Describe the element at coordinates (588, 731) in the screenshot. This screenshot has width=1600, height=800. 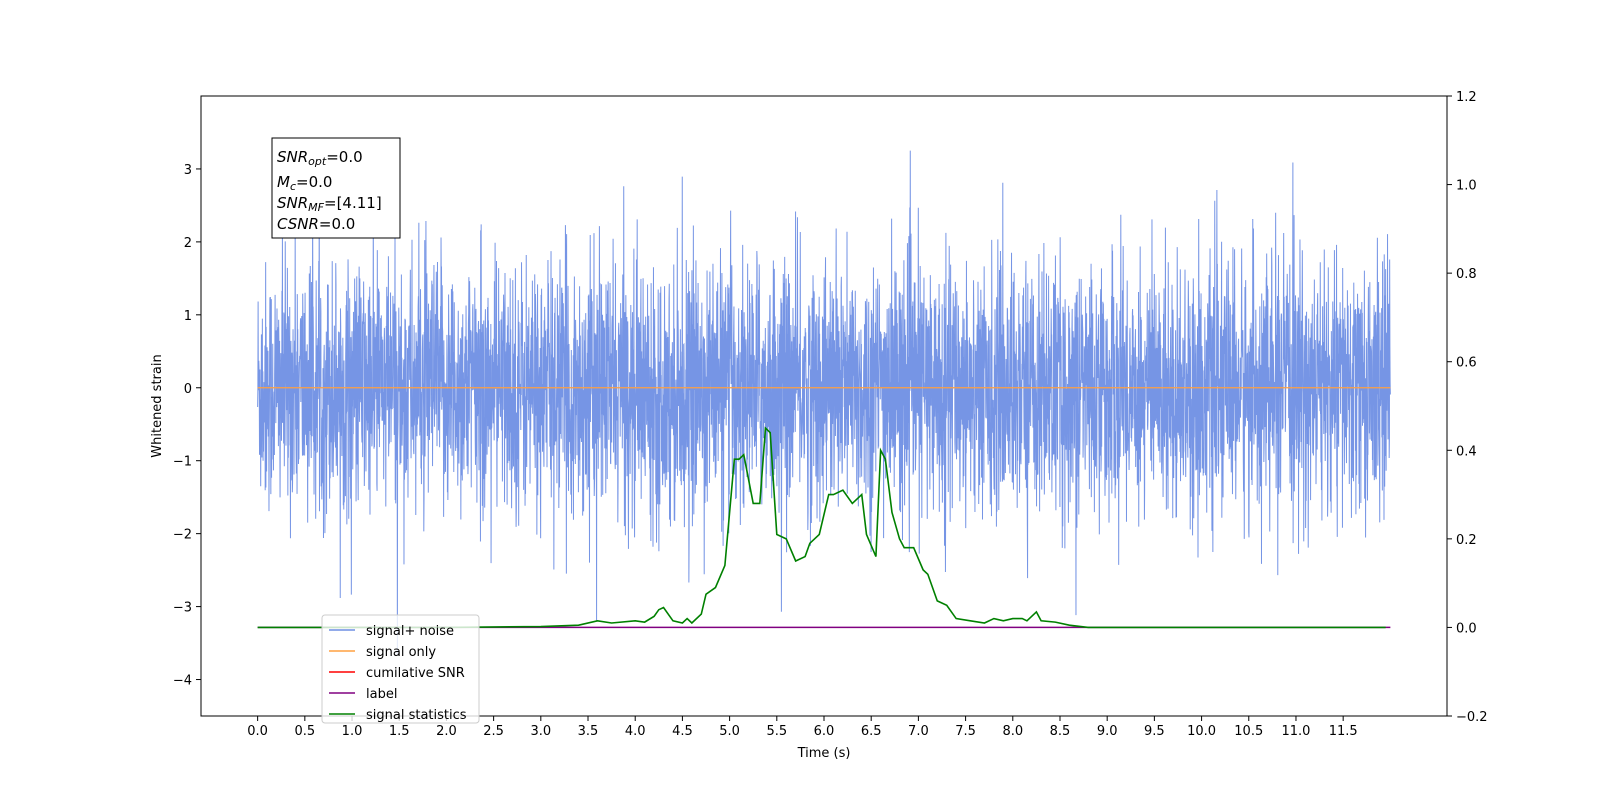
I see `x-tick-label: 3.5` at that location.